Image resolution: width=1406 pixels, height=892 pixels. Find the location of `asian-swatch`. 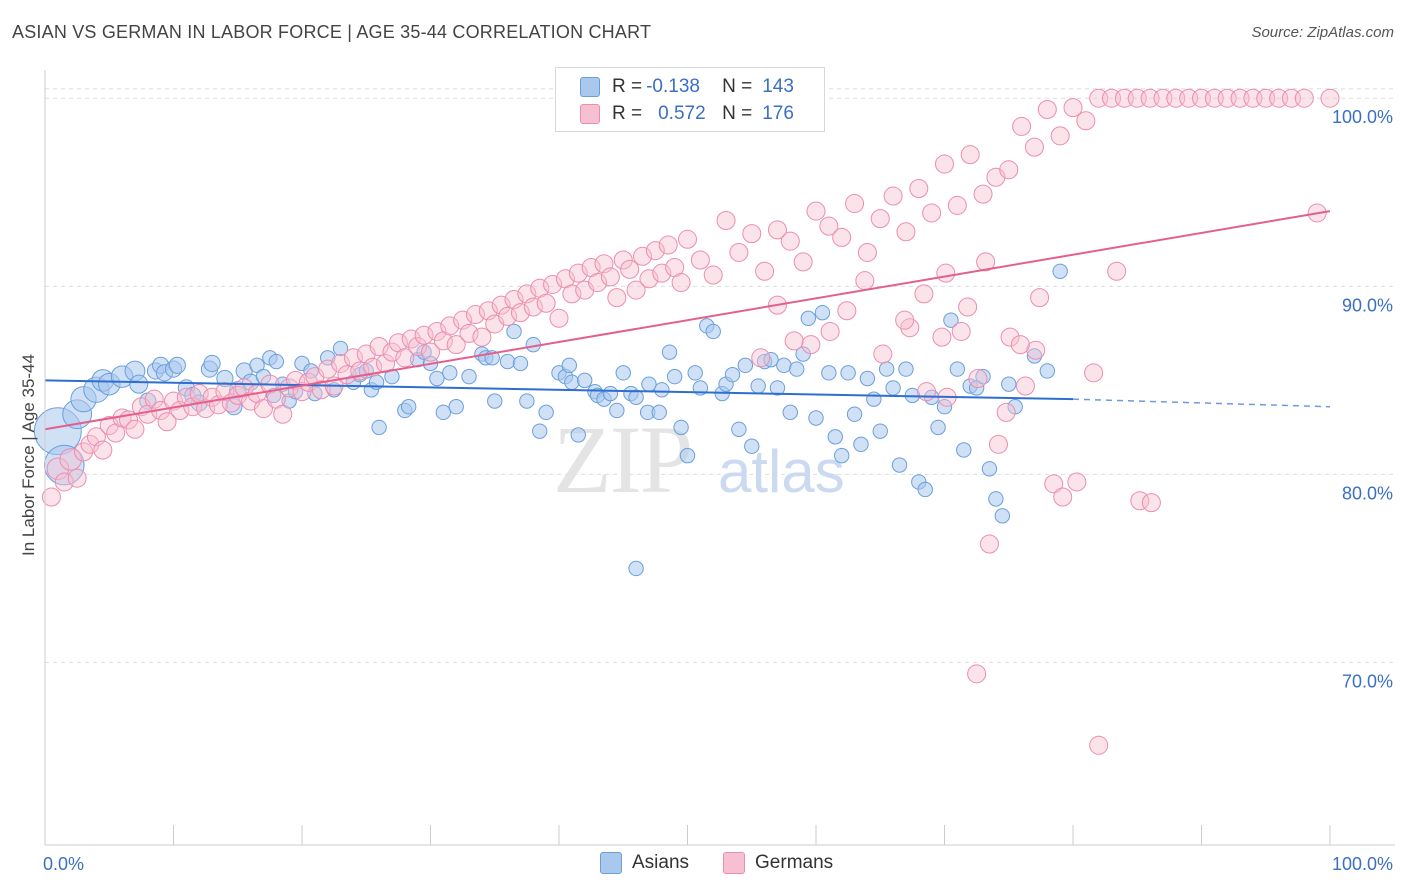

asian-swatch is located at coordinates (590, 87).